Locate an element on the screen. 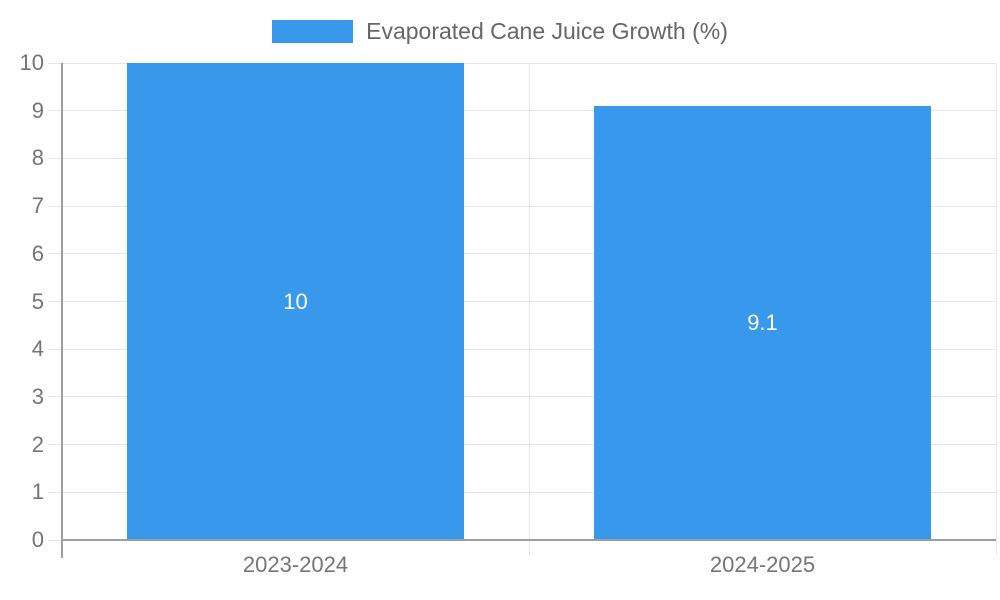 The height and width of the screenshot is (600, 1000). y-axis-line is located at coordinates (62, 310).